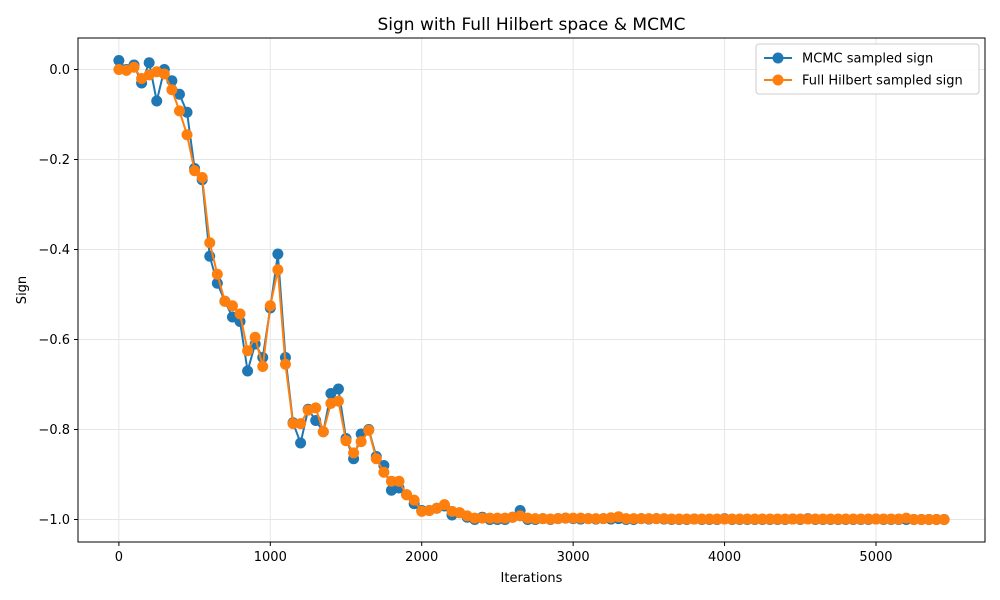 Image resolution: width=1000 pixels, height=600 pixels. Describe the element at coordinates (532, 578) in the screenshot. I see `x-axis-title: Iterations` at that location.